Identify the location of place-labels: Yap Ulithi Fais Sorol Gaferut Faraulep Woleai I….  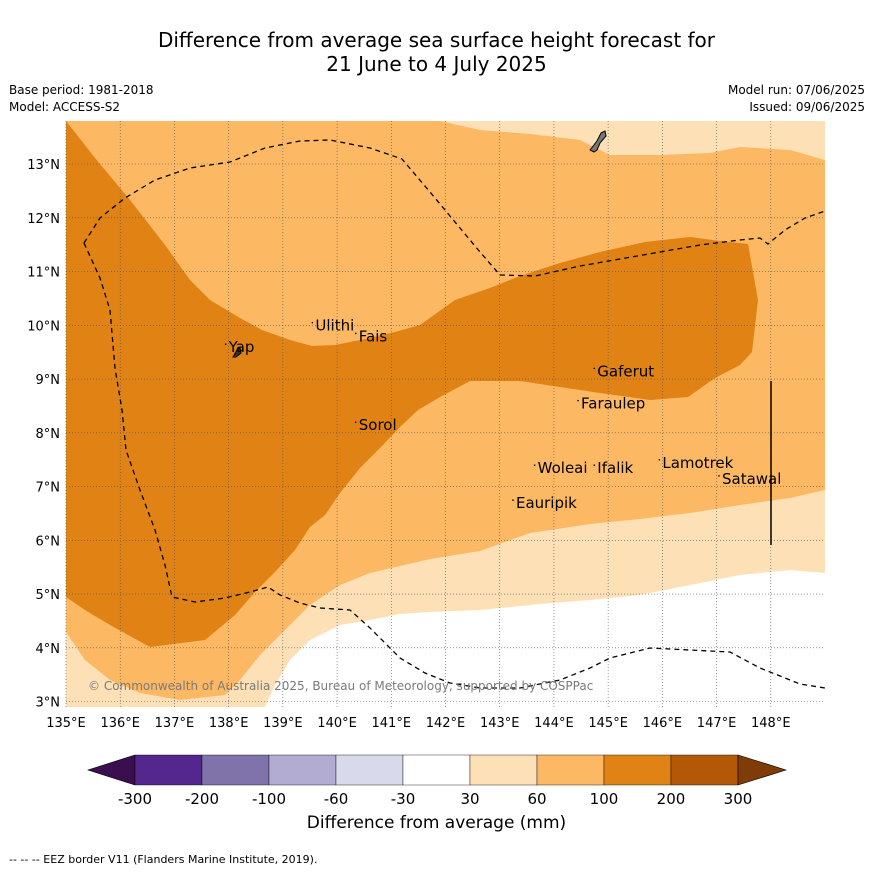
(502, 414).